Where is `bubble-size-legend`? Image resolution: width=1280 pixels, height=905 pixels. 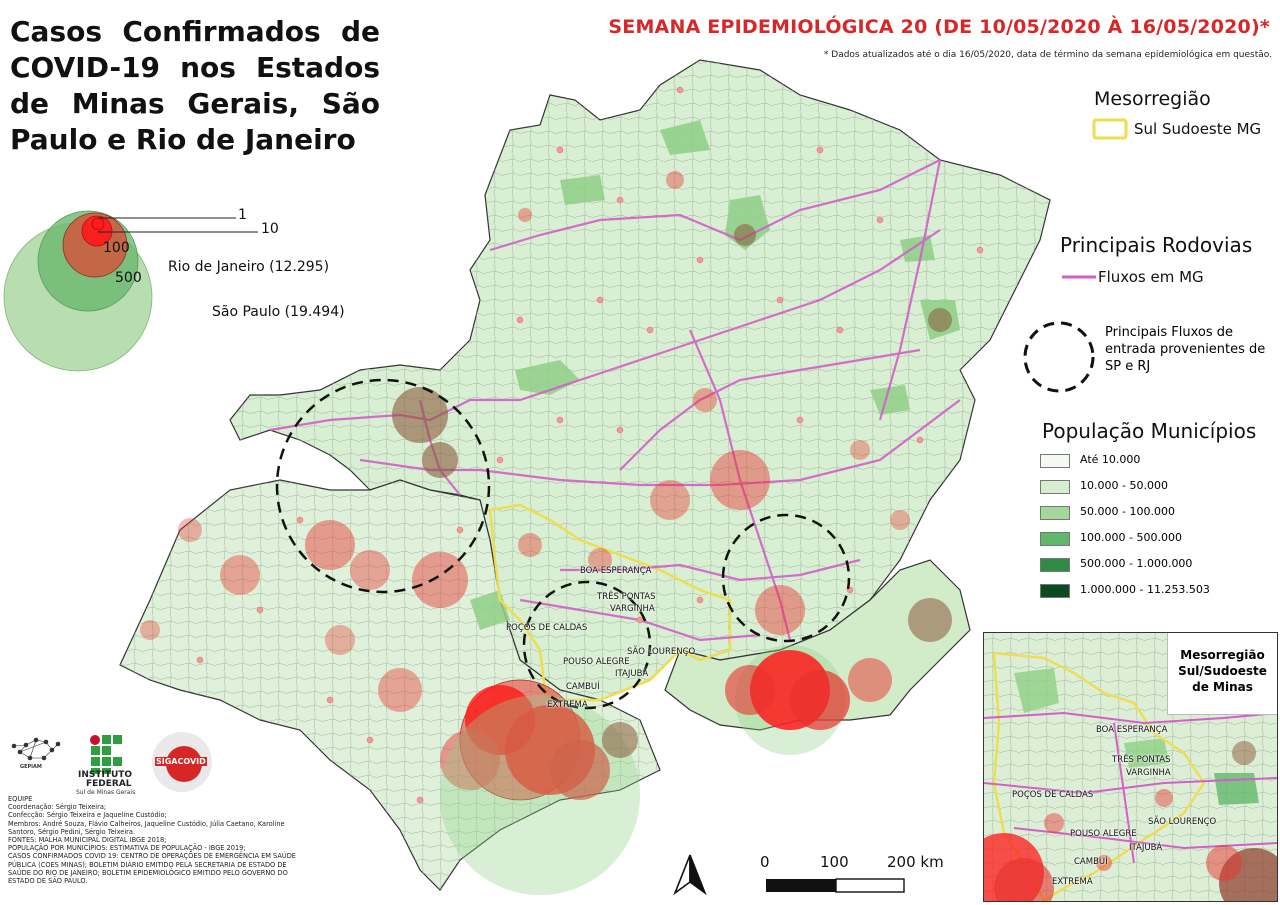 bubble-size-legend is located at coordinates (130, 291).